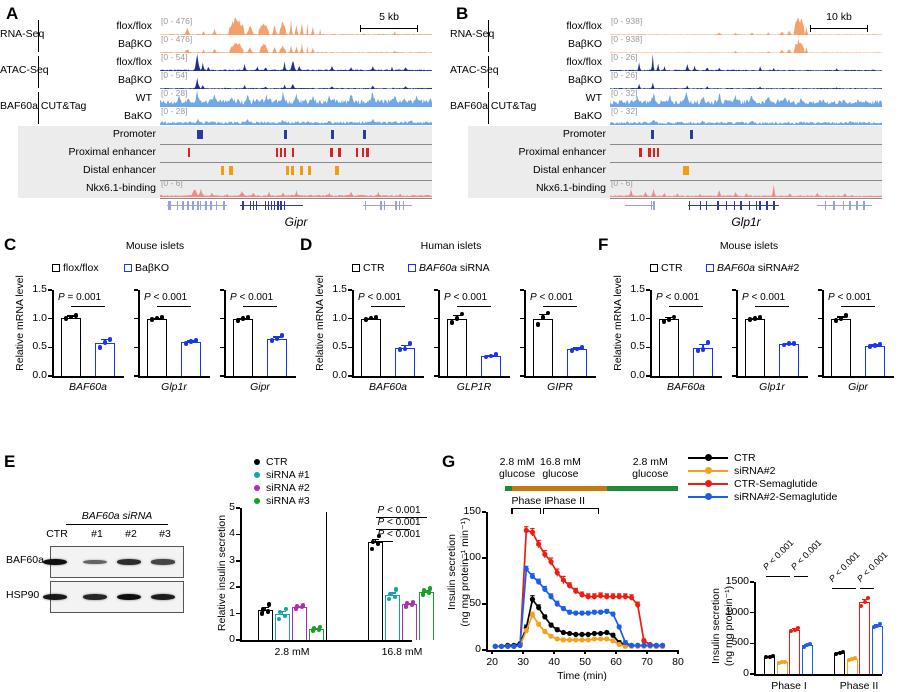  I want to click on gene-model-track, so click(296, 206).